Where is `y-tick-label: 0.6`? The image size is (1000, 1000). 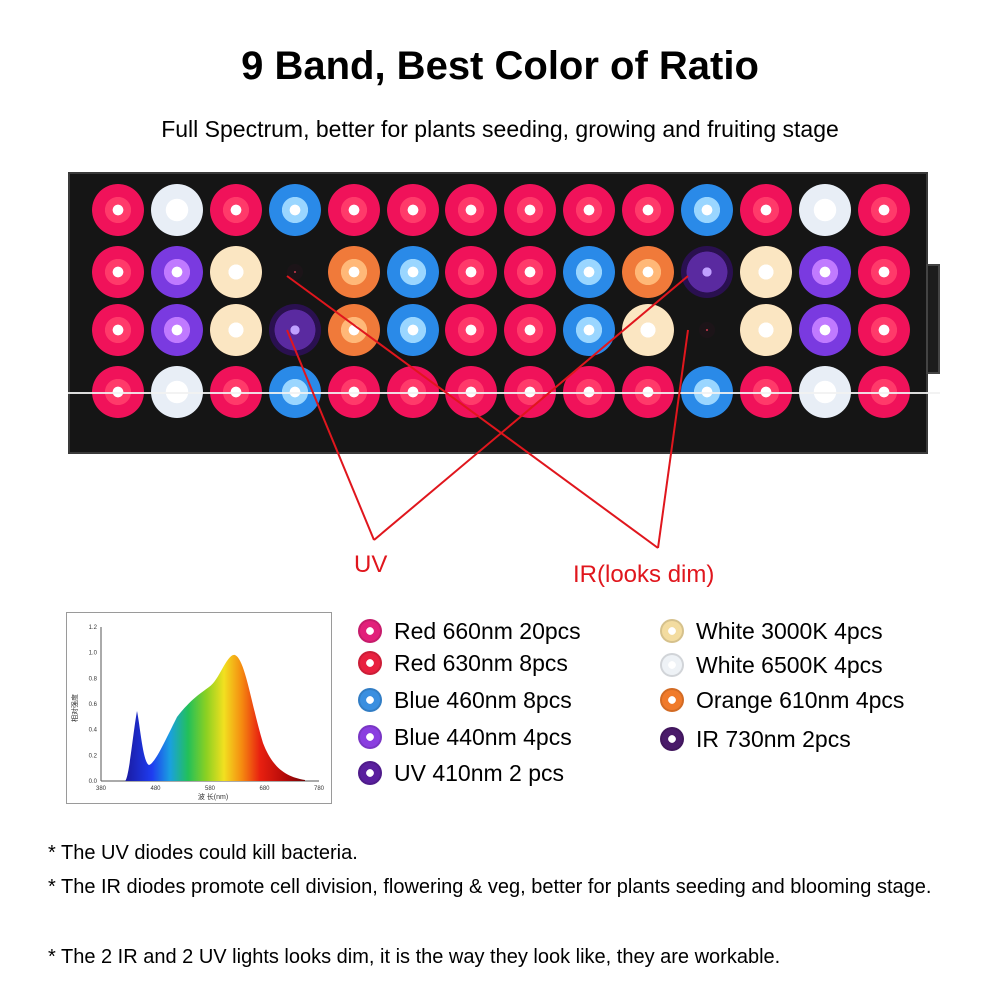 y-tick-label: 0.6 is located at coordinates (93, 705).